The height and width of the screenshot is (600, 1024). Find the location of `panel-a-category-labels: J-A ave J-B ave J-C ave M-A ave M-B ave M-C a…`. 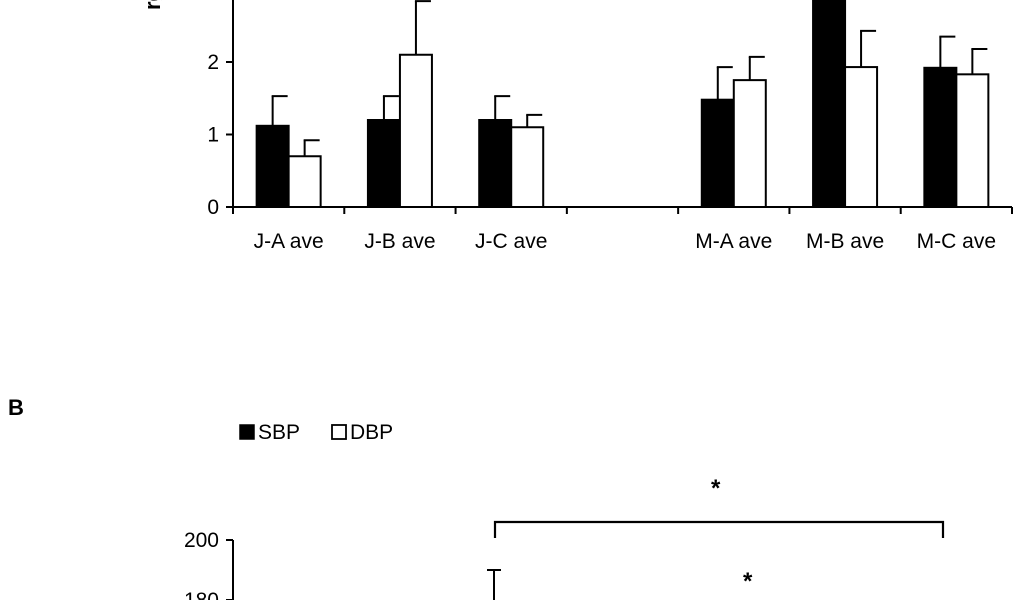

panel-a-category-labels: J-A ave J-B ave J-C ave M-A ave M-B ave M-C a… is located at coordinates (625, 241).